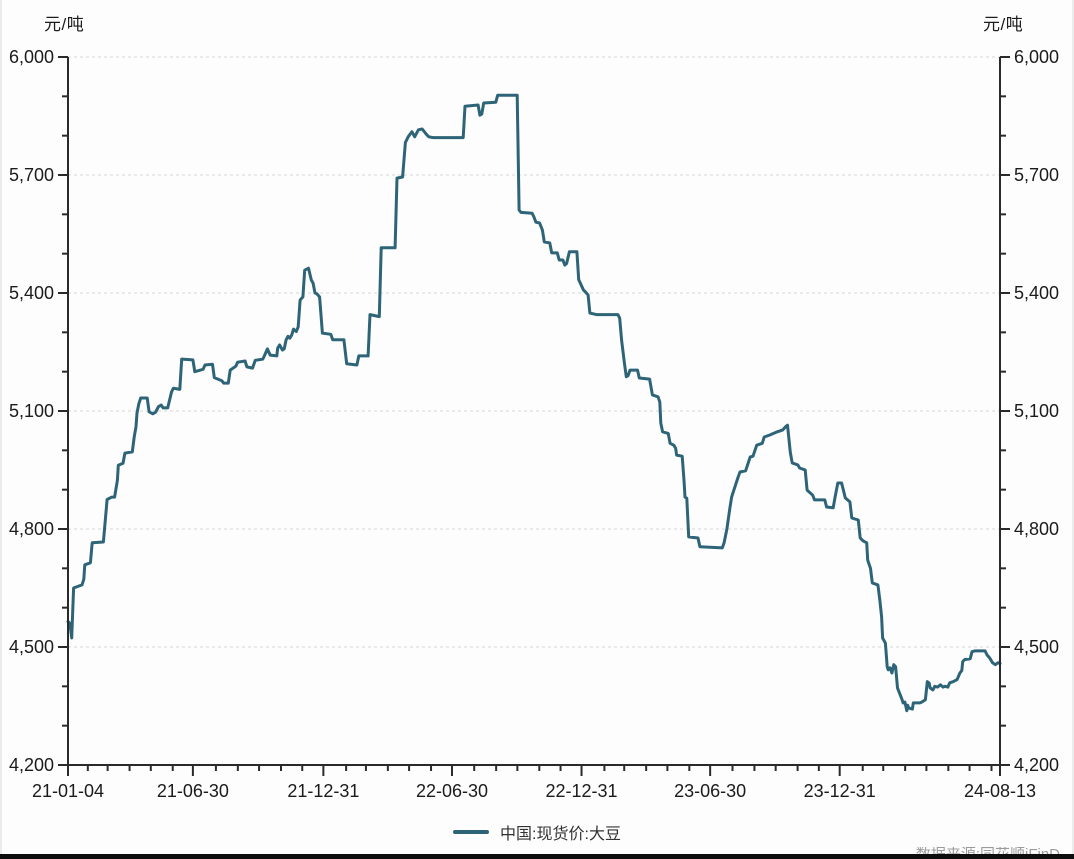 This screenshot has width=1074, height=859. Describe the element at coordinates (31, 765) in the screenshot. I see `y-axis-label-left: 4,200` at that location.